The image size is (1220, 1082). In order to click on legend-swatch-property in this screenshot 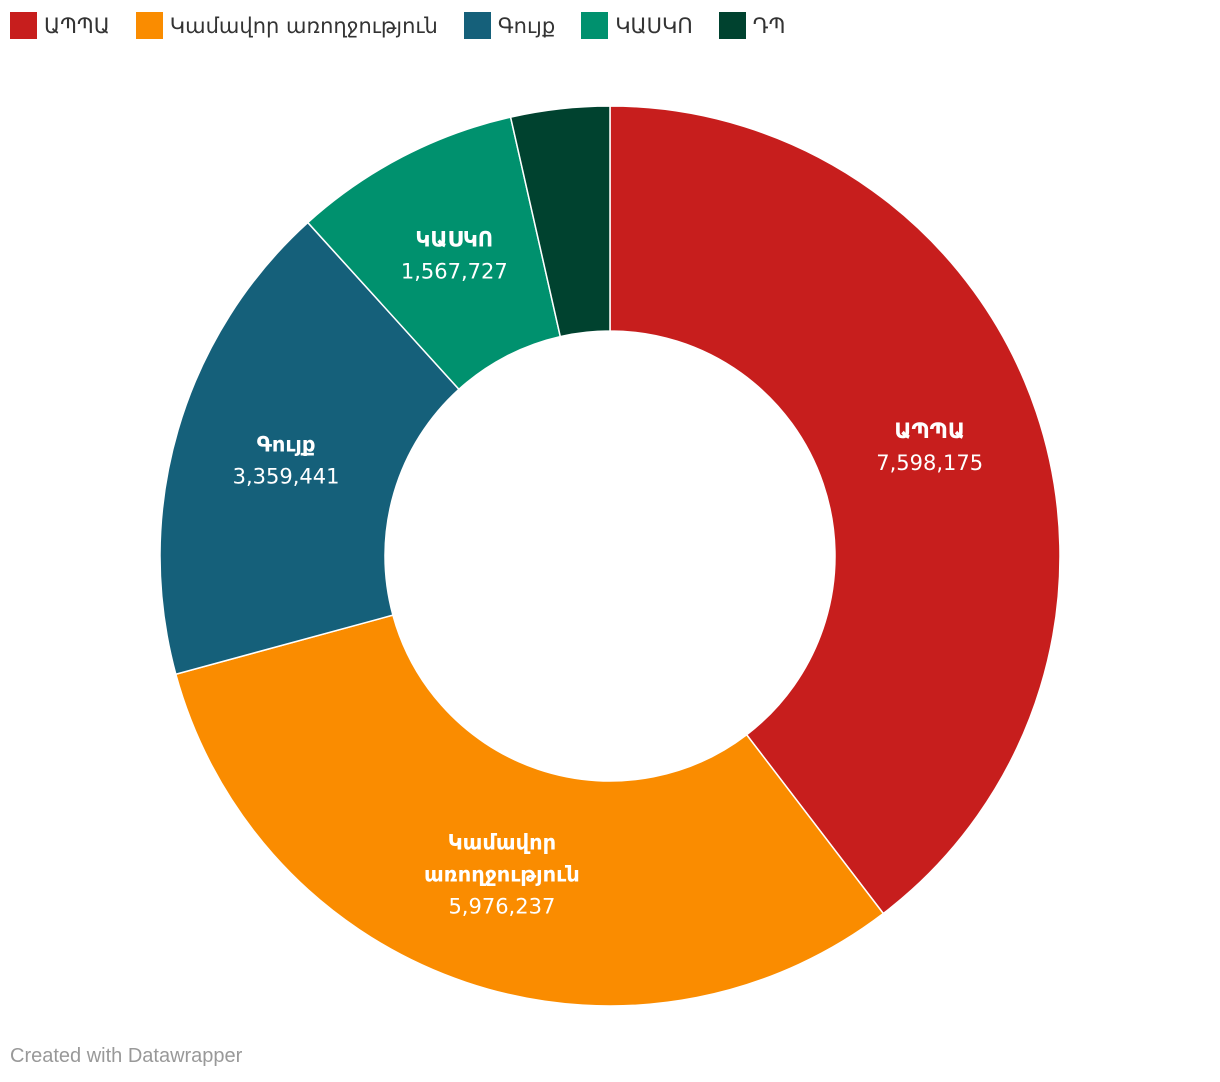, I will do `click(477, 25)`.